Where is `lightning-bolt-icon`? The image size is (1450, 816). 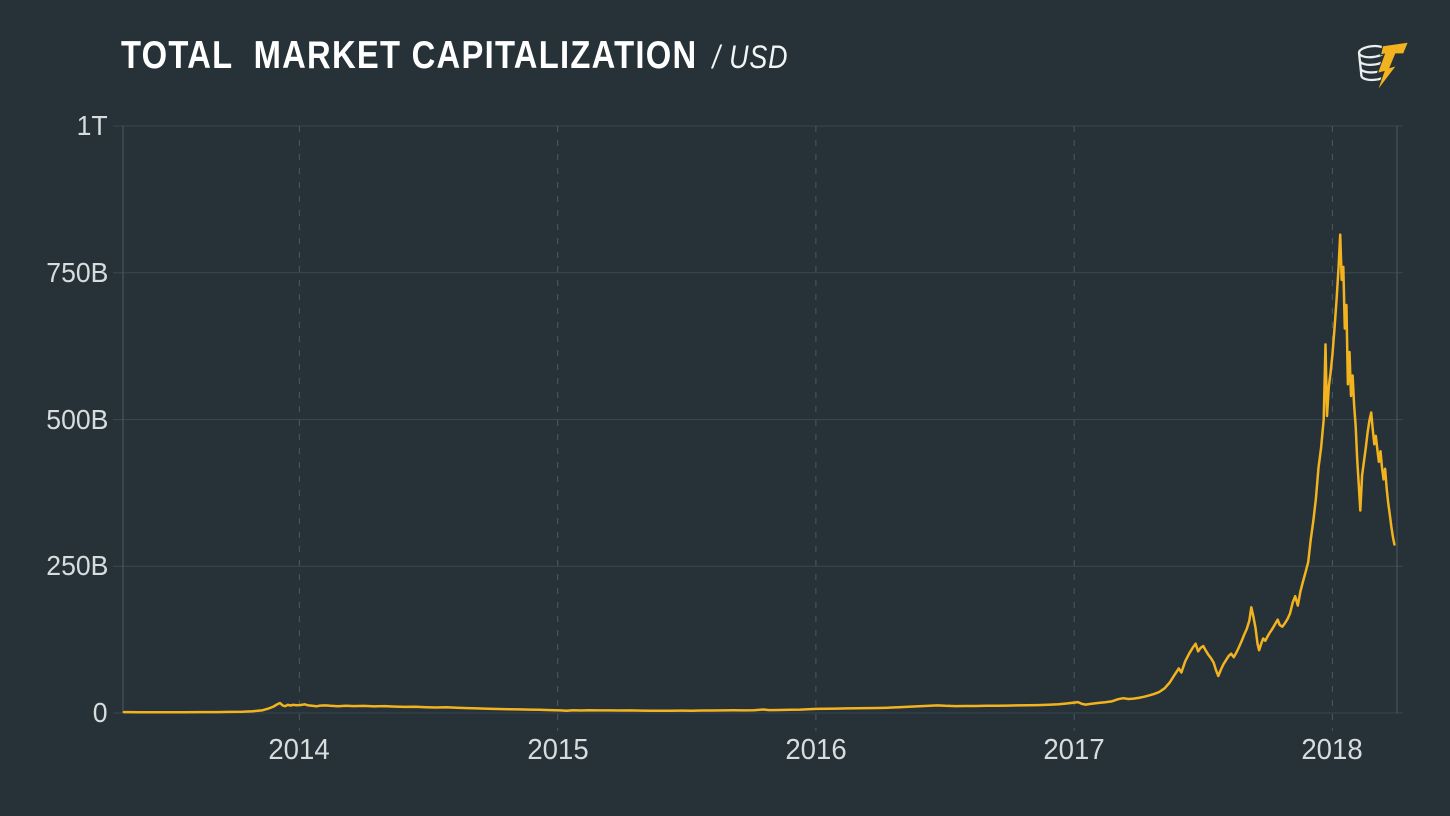 lightning-bolt-icon is located at coordinates (1393, 65).